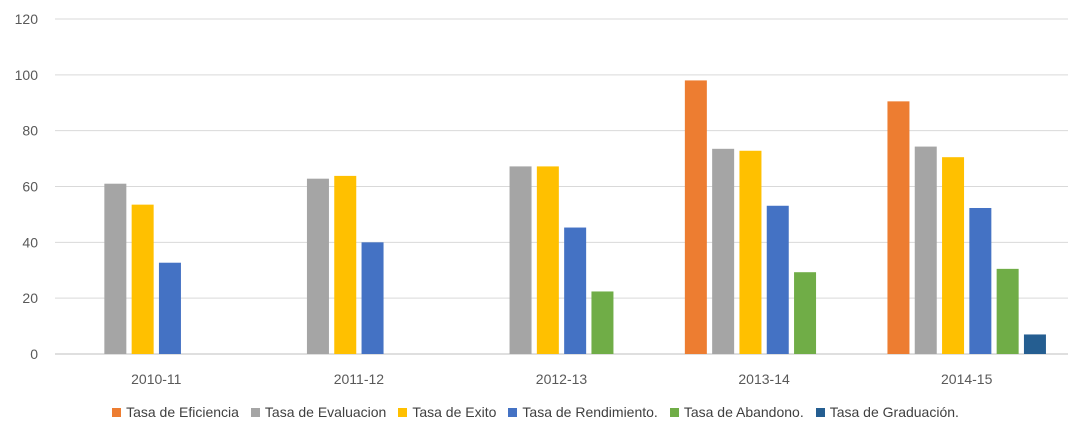 The height and width of the screenshot is (425, 1071). I want to click on y-tick-label: 20, so click(30, 298).